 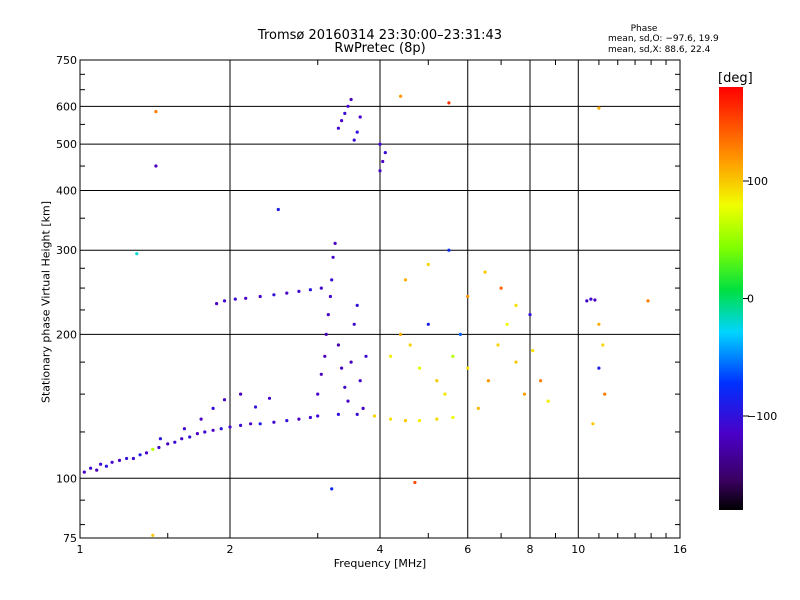 What do you see at coordinates (380, 48) in the screenshot?
I see `chart-subtitle: RwPretec (8p)` at bounding box center [380, 48].